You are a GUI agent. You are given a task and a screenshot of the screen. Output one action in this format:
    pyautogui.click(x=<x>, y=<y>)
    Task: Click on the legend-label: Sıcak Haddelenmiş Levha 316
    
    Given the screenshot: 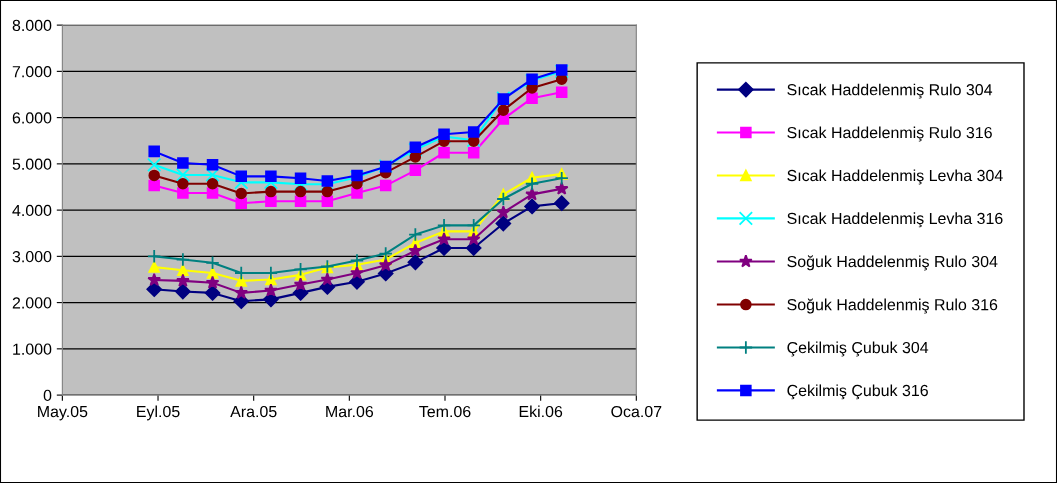 What is the action you would take?
    pyautogui.click(x=895, y=220)
    